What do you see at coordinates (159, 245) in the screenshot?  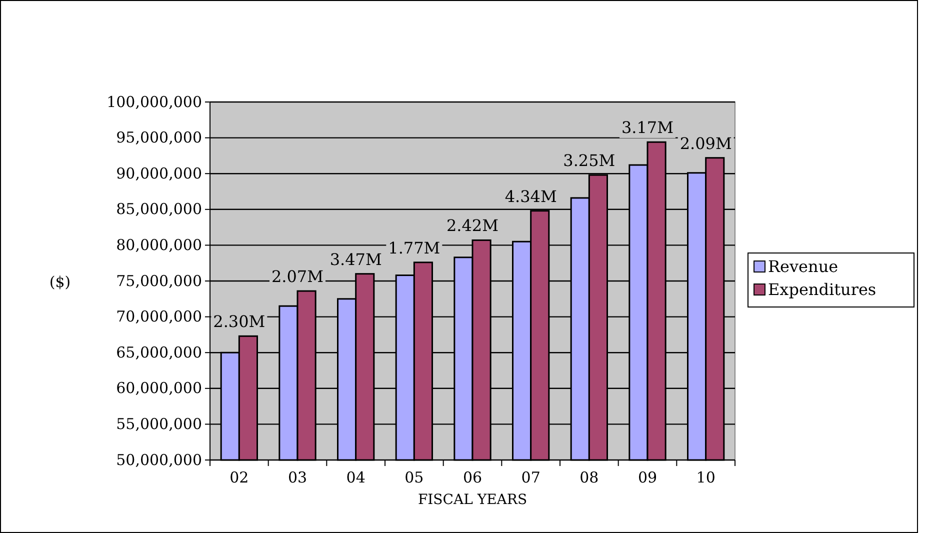 I see `y-tick-label: 80,000,000` at bounding box center [159, 245].